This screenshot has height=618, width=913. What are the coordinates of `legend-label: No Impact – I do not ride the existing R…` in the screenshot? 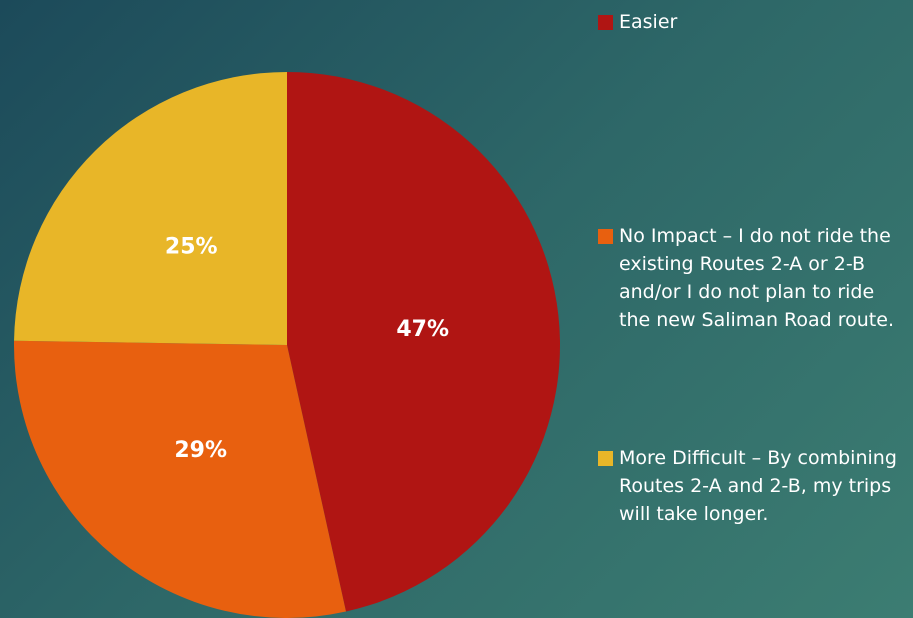 It's located at (756, 278).